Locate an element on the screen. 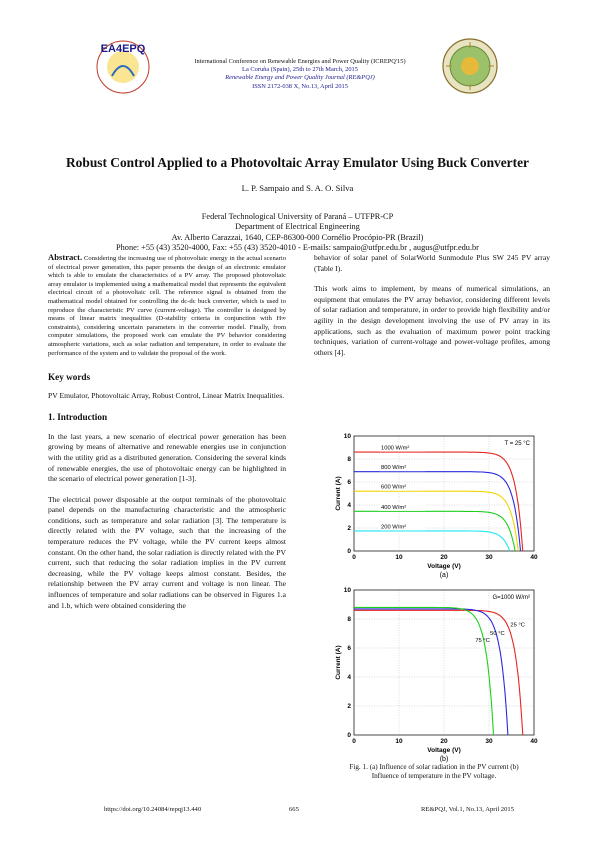  conference-logo: EA4EPQ is located at coordinates (123, 67).